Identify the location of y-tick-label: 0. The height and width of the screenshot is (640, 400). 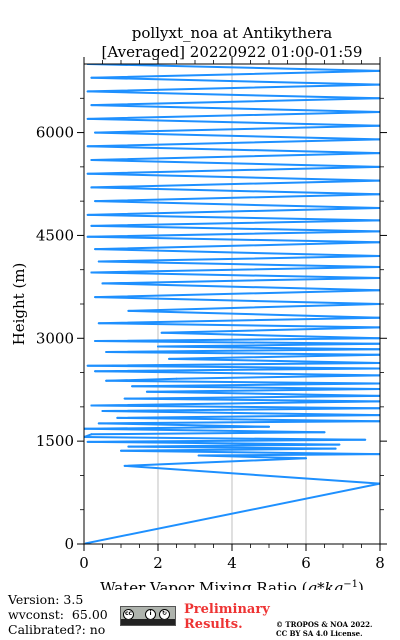
(69, 544).